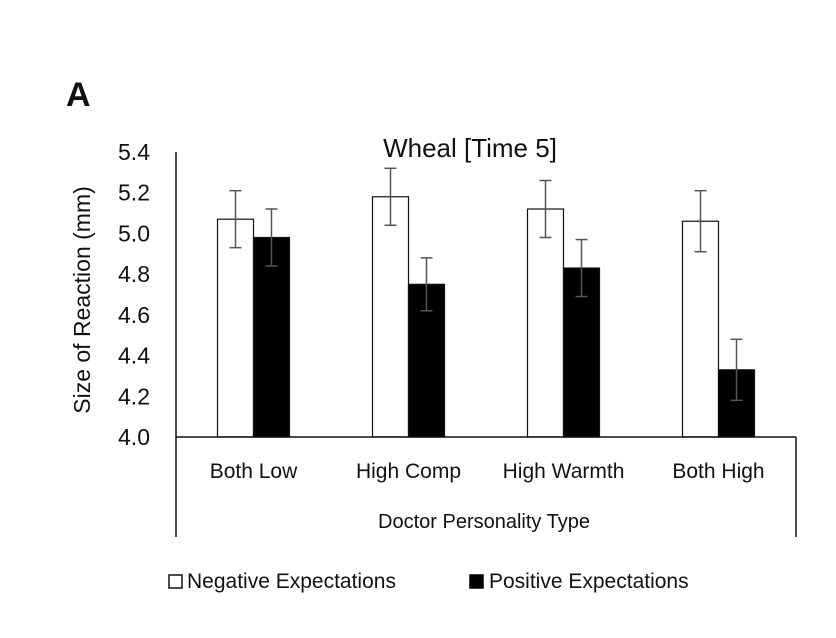  Describe the element at coordinates (408, 471) in the screenshot. I see `x-tick-label: High Comp` at that location.